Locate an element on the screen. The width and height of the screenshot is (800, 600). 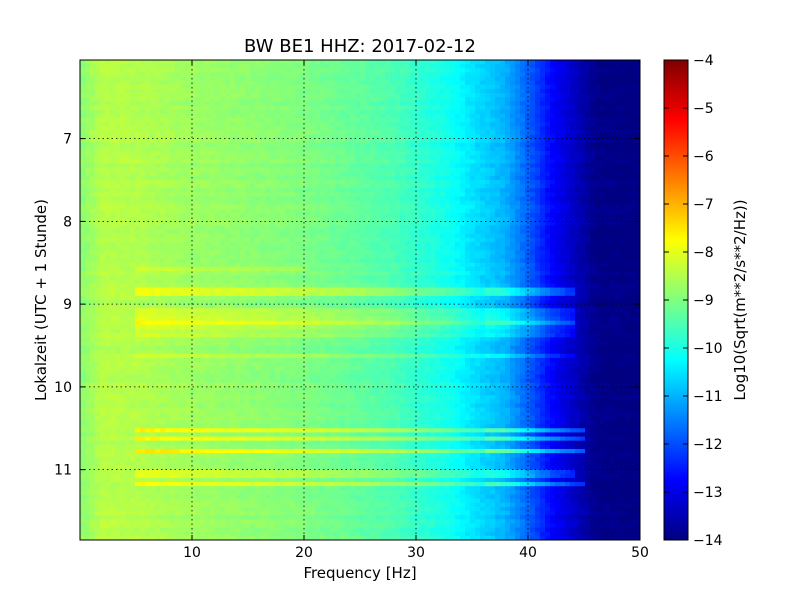
x-tick-label: 50 is located at coordinates (640, 553).